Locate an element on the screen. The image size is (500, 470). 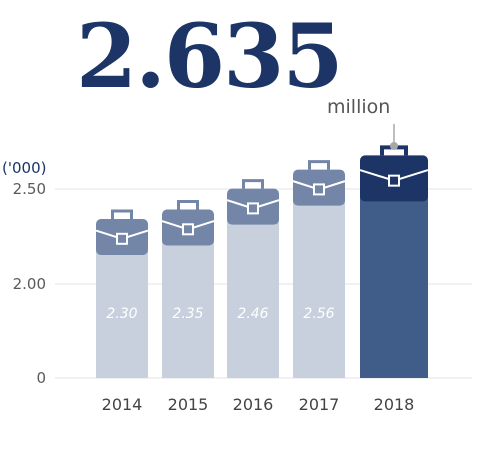
bar-group: 2.46 2016 is located at coordinates (253, 296).